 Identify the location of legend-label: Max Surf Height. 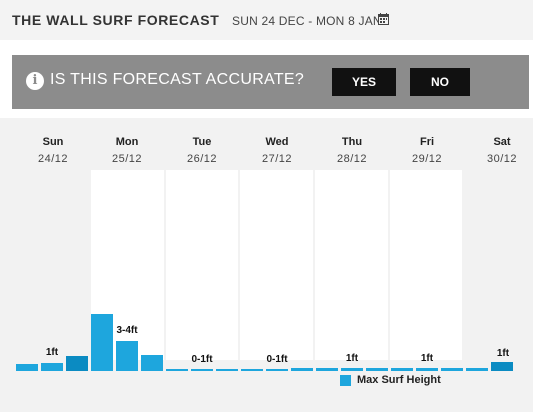
(399, 380).